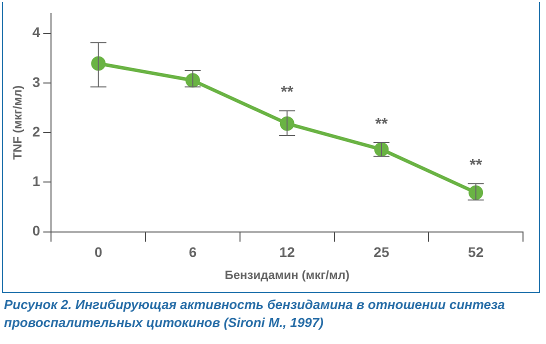  What do you see at coordinates (382, 252) in the screenshot?
I see `x-tick-label: 25` at bounding box center [382, 252].